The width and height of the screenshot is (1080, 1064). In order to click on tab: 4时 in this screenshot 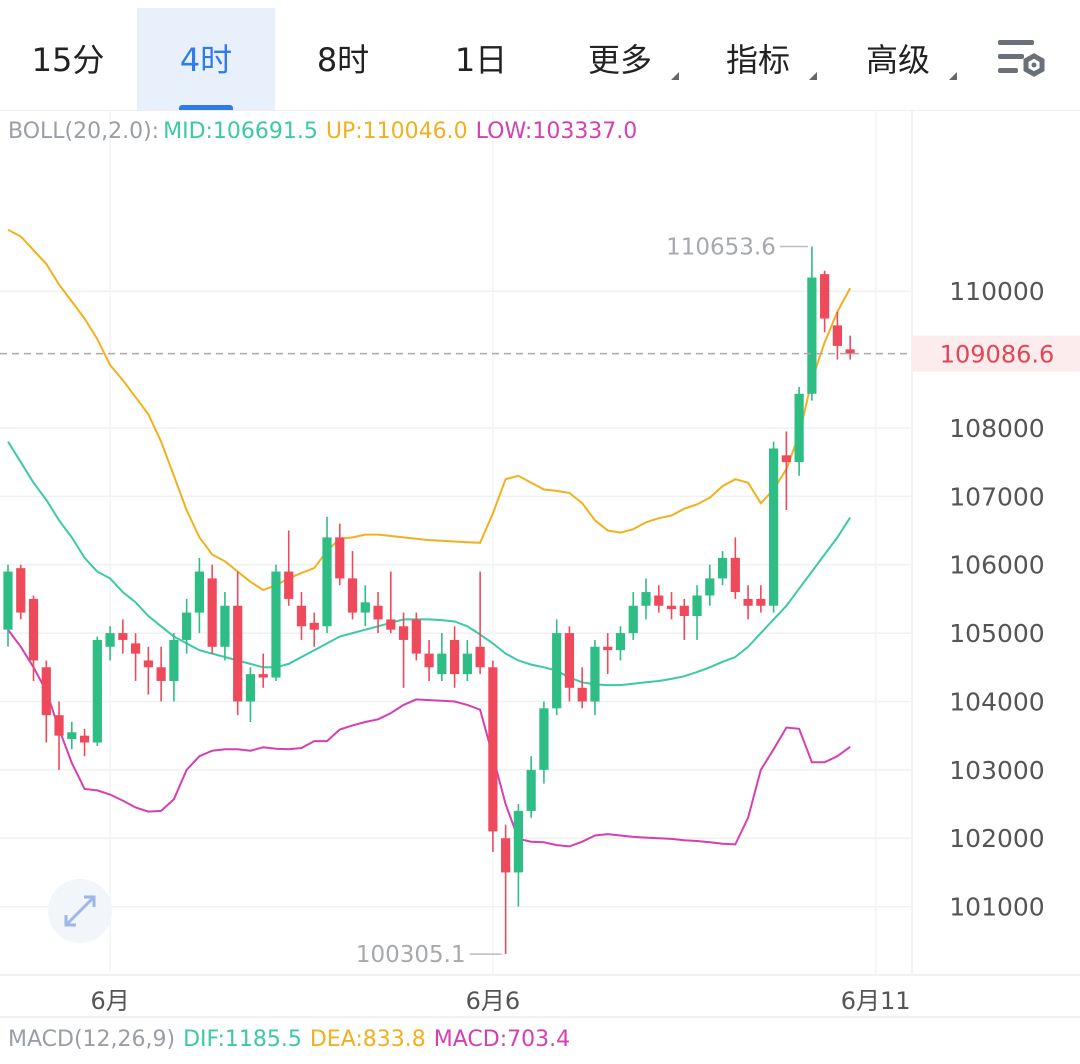, I will do `click(206, 59)`.